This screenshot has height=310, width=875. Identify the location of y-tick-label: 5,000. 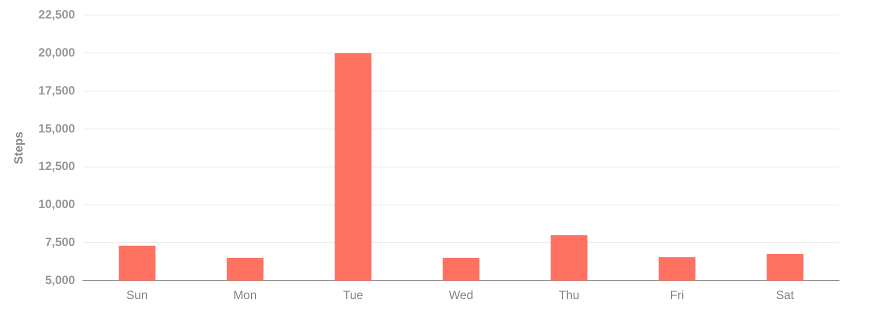
(60, 279).